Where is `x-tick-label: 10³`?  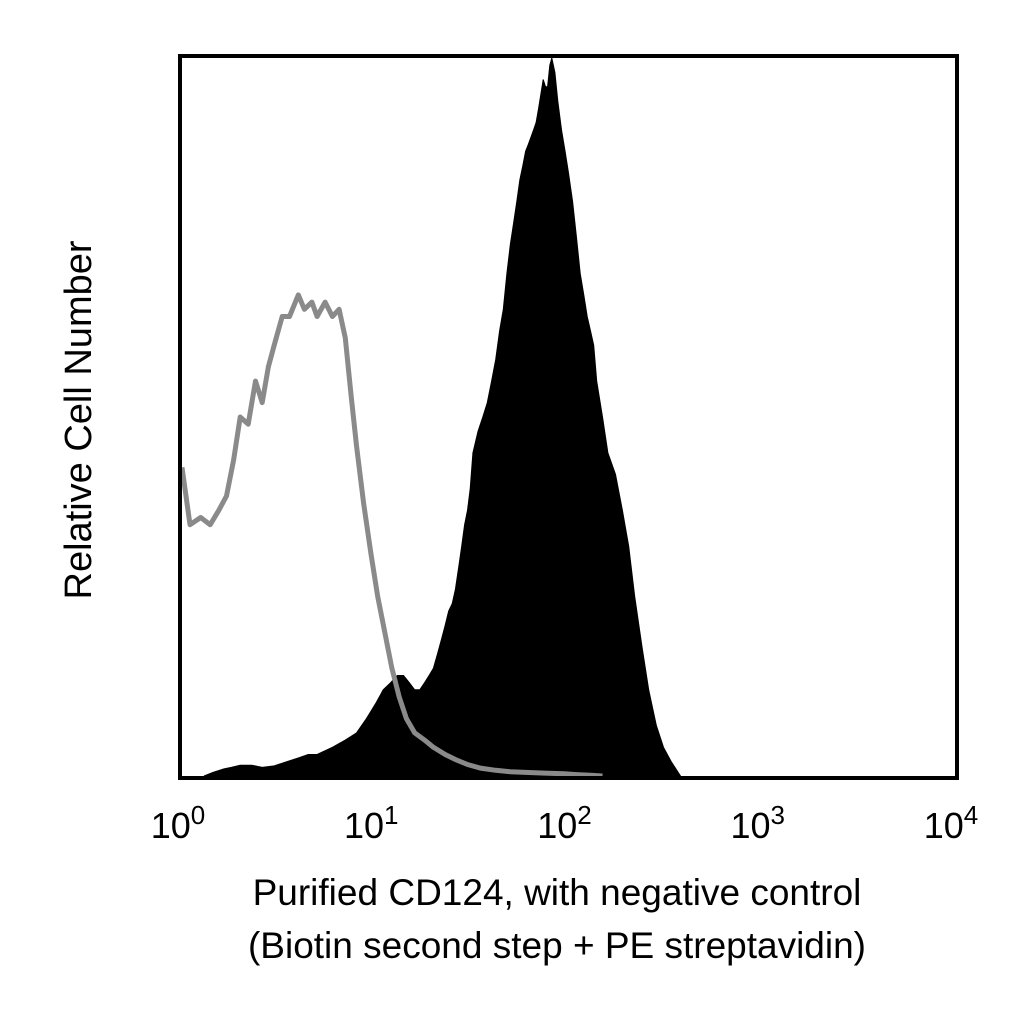 x-tick-label: 10³ is located at coordinates (757, 823).